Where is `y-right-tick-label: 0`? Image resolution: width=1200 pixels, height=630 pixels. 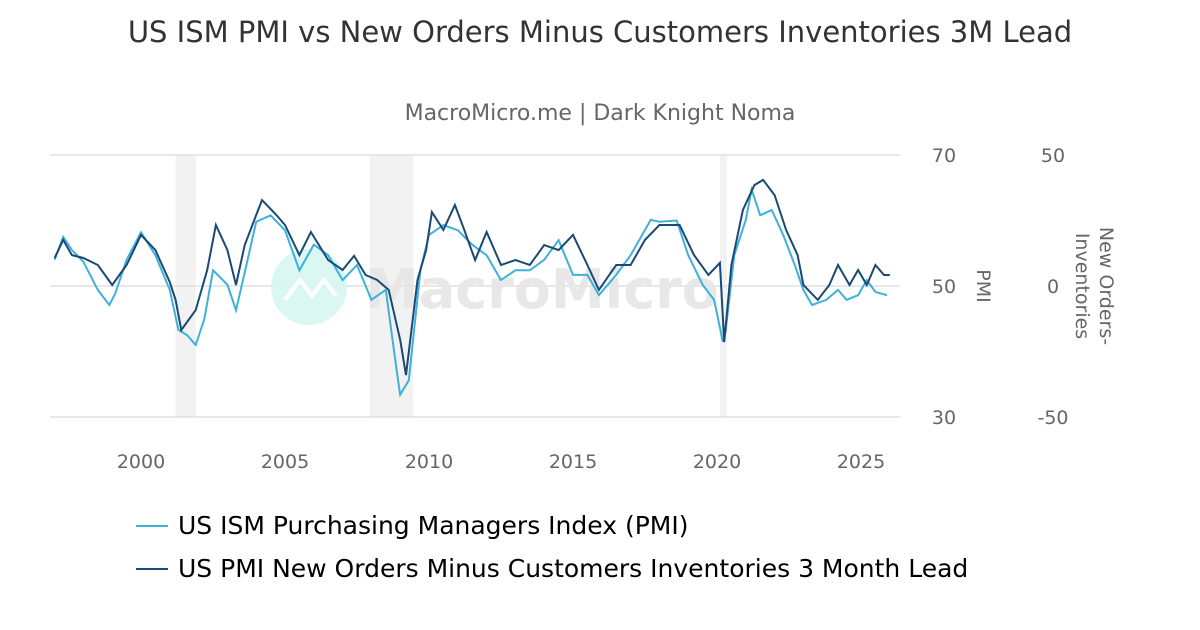 y-right-tick-label: 0 is located at coordinates (1053, 287).